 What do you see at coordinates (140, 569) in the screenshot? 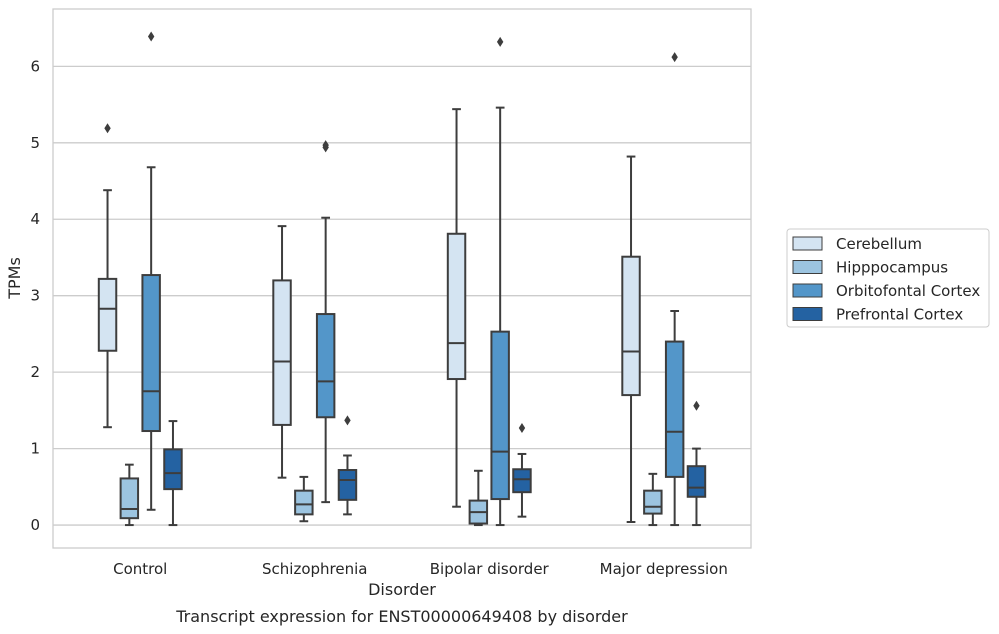
I see `x-tick-label: Control` at bounding box center [140, 569].